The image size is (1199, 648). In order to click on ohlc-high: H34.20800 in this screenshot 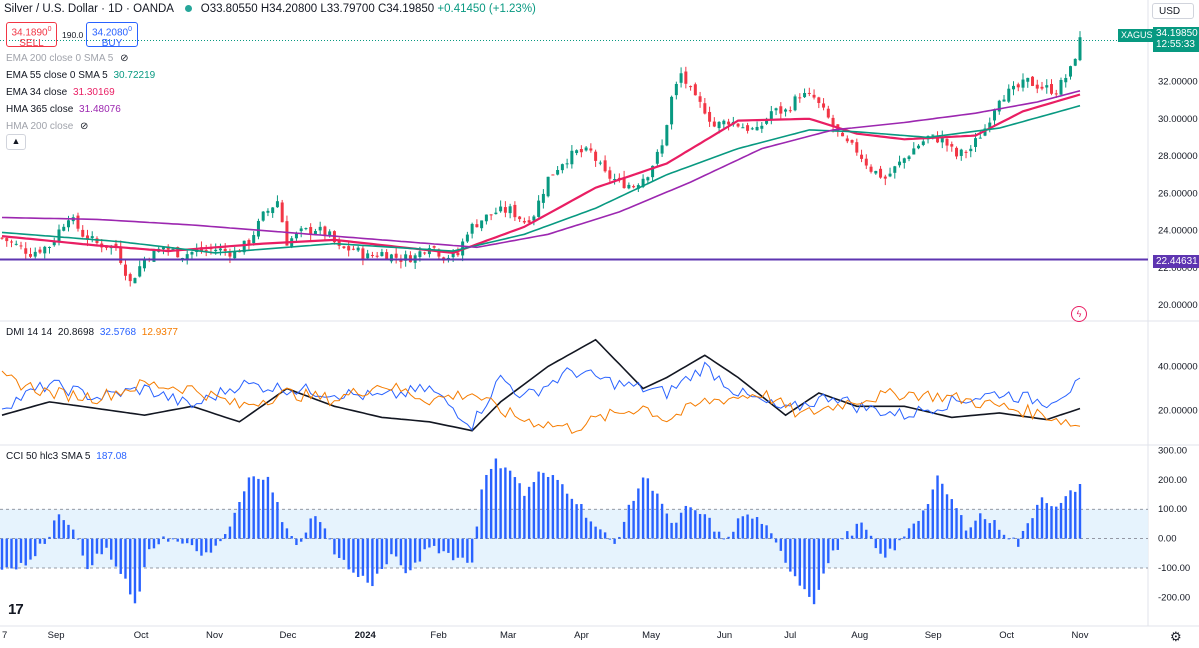, I will do `click(289, 9)`.